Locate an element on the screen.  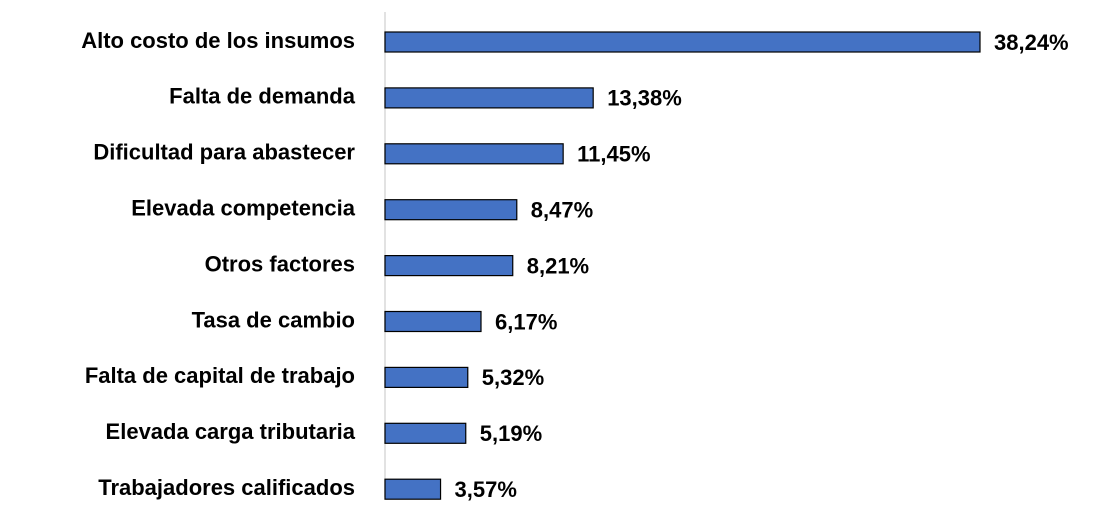
category-label: Falta de demanda is located at coordinates (262, 96).